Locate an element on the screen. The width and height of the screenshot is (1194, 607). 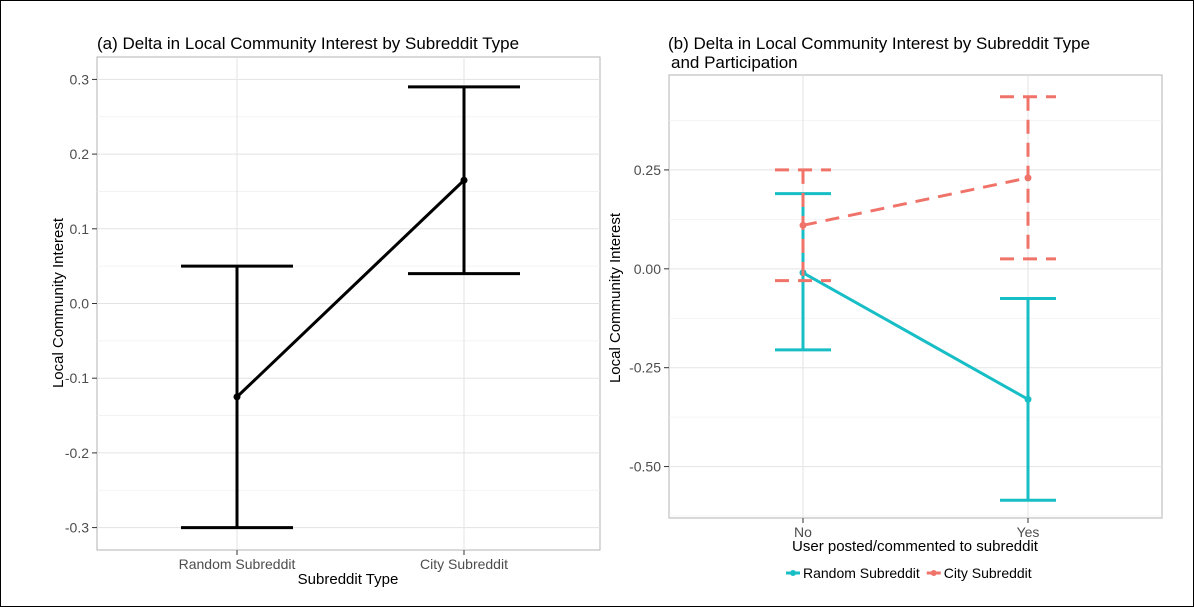
y-tick-label: 0.0 is located at coordinates (80, 304).